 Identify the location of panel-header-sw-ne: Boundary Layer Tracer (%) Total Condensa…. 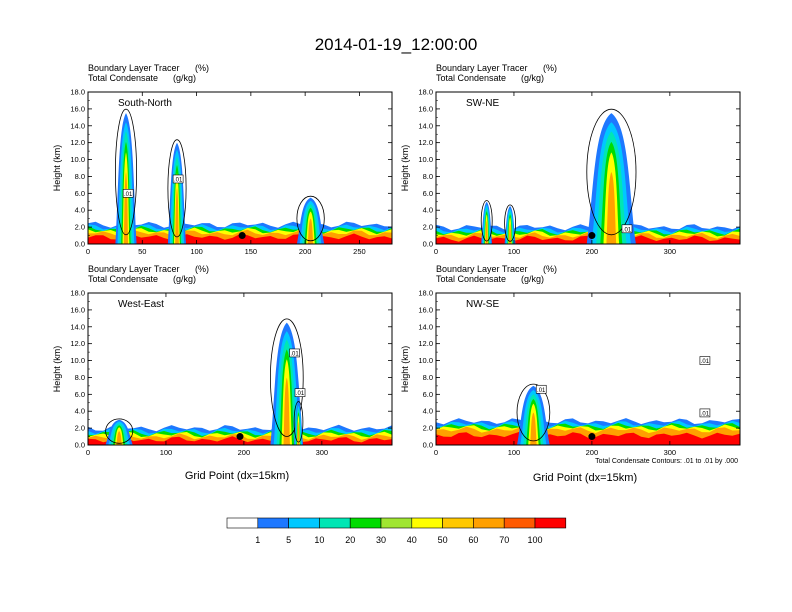
(496, 73).